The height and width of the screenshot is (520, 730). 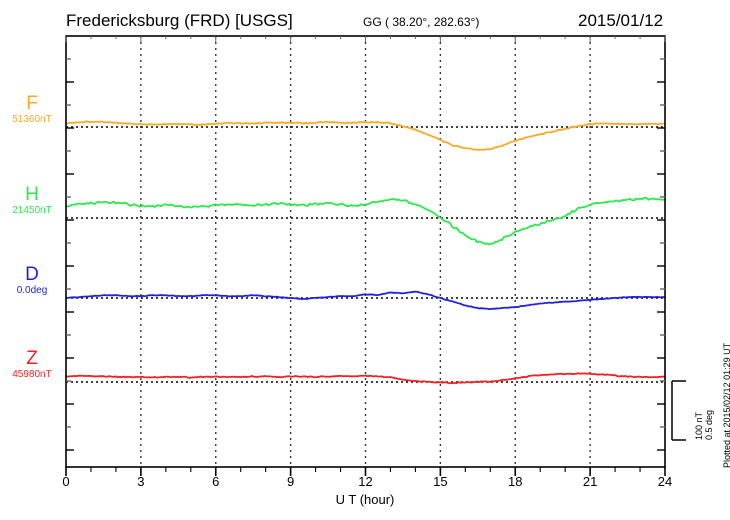 What do you see at coordinates (665, 481) in the screenshot?
I see `x-tick-label: 24` at bounding box center [665, 481].